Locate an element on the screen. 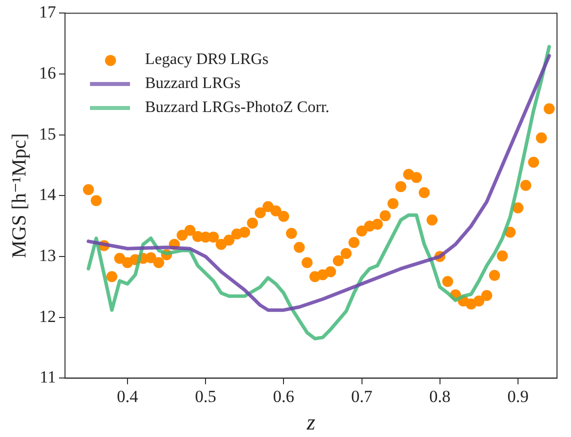 The height and width of the screenshot is (437, 571). x-tick-label: 0.7 is located at coordinates (362, 396).